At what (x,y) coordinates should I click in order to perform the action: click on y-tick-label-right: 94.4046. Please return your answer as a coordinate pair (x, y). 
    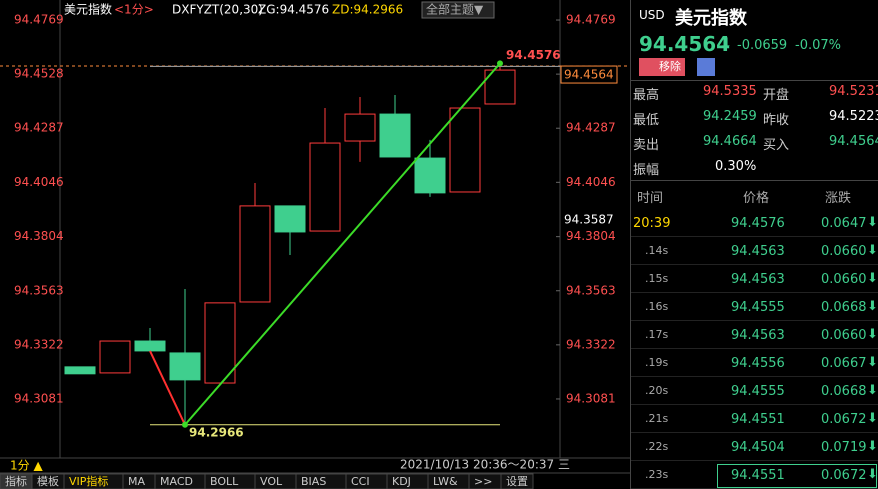
    Looking at the image, I should click on (591, 182).